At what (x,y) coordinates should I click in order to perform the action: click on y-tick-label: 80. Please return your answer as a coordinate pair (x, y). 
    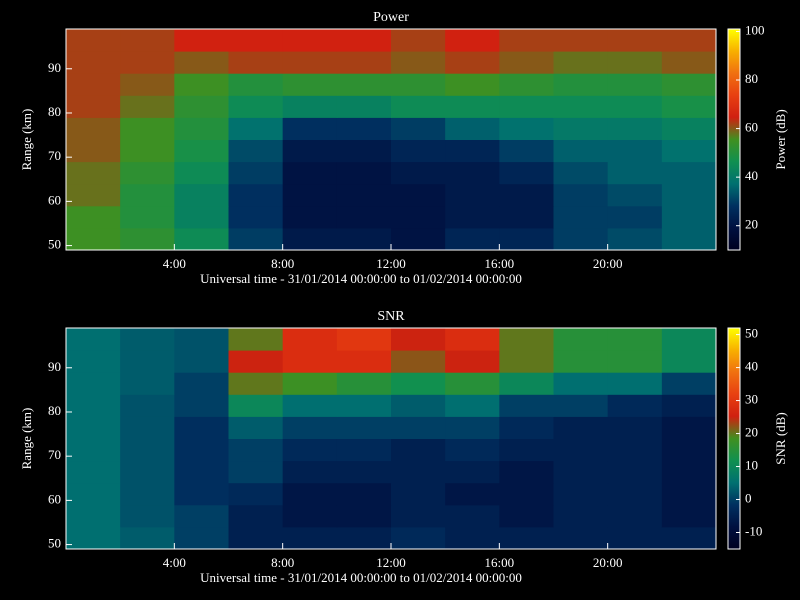
    Looking at the image, I should click on (54, 111).